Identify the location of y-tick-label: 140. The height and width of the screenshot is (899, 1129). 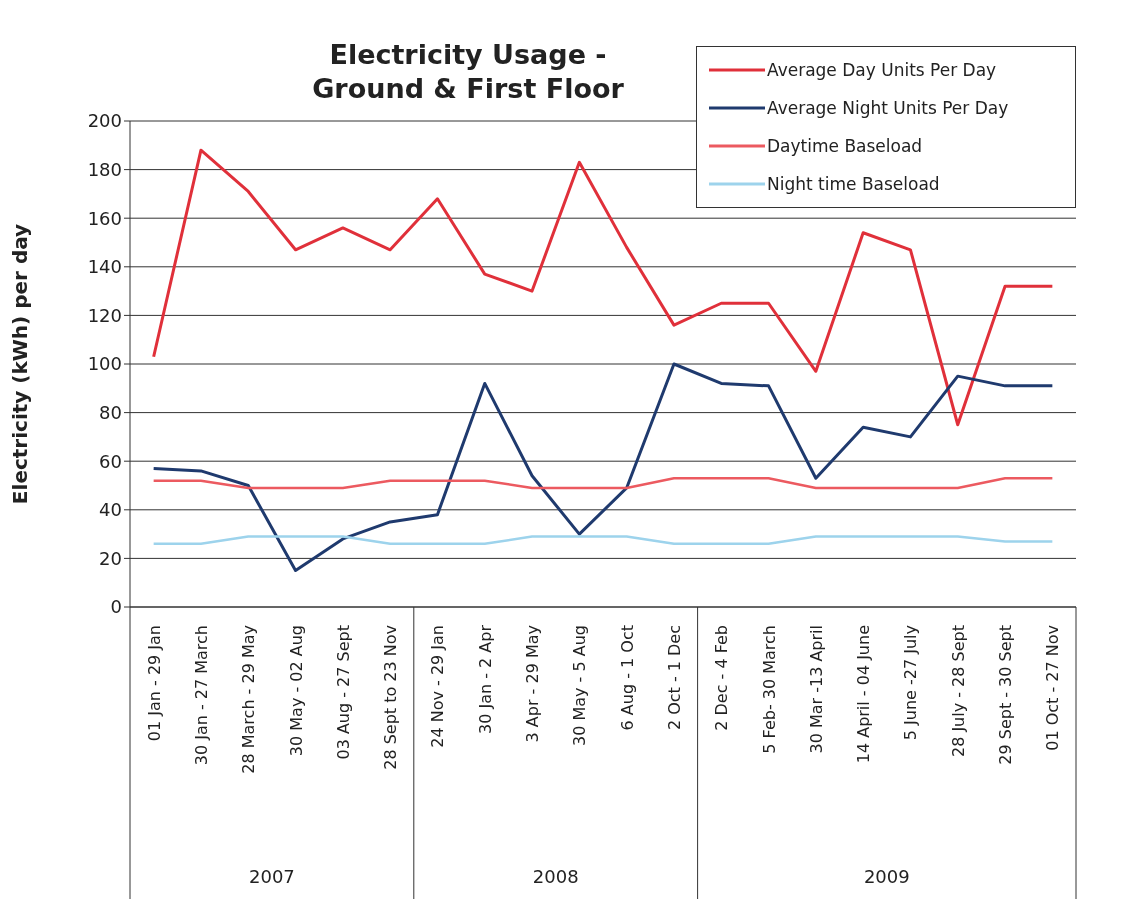
(104, 267).